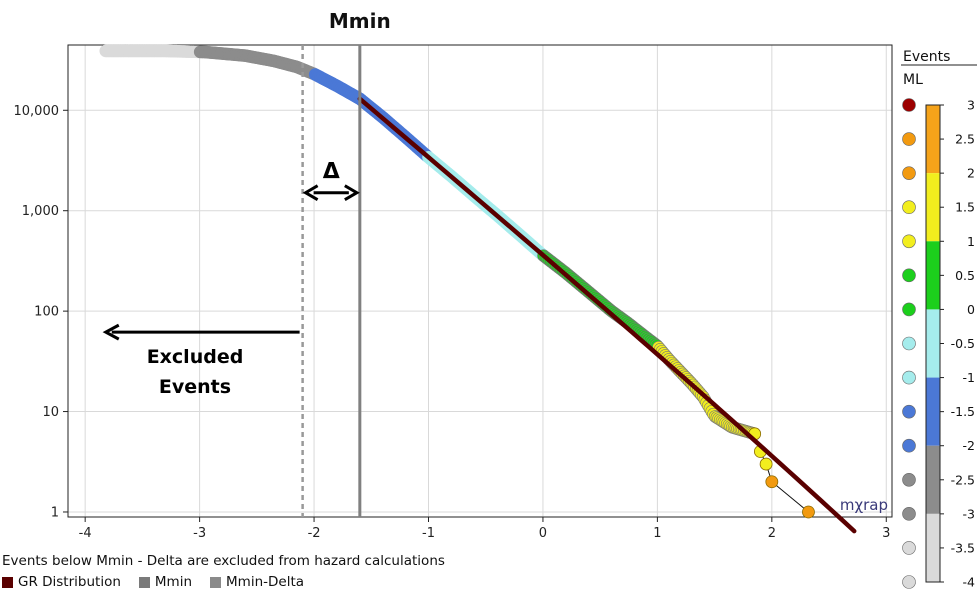  What do you see at coordinates (913, 80) in the screenshot?
I see `colorbar-label: ML` at bounding box center [913, 80].